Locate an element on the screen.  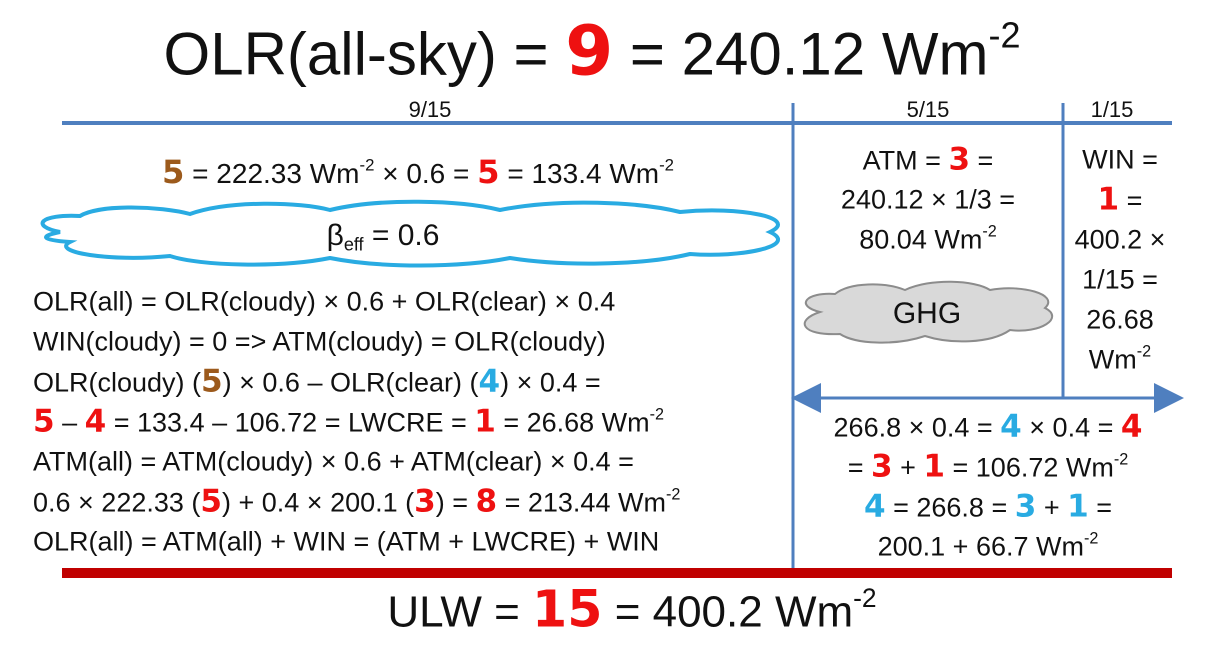
ghg-label: GHG is located at coordinates (927, 313).